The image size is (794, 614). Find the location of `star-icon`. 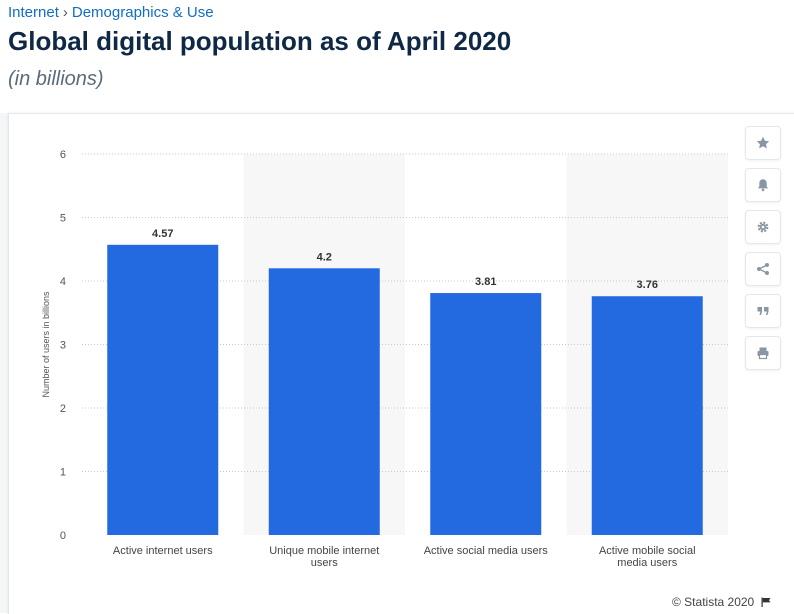

star-icon is located at coordinates (763, 142).